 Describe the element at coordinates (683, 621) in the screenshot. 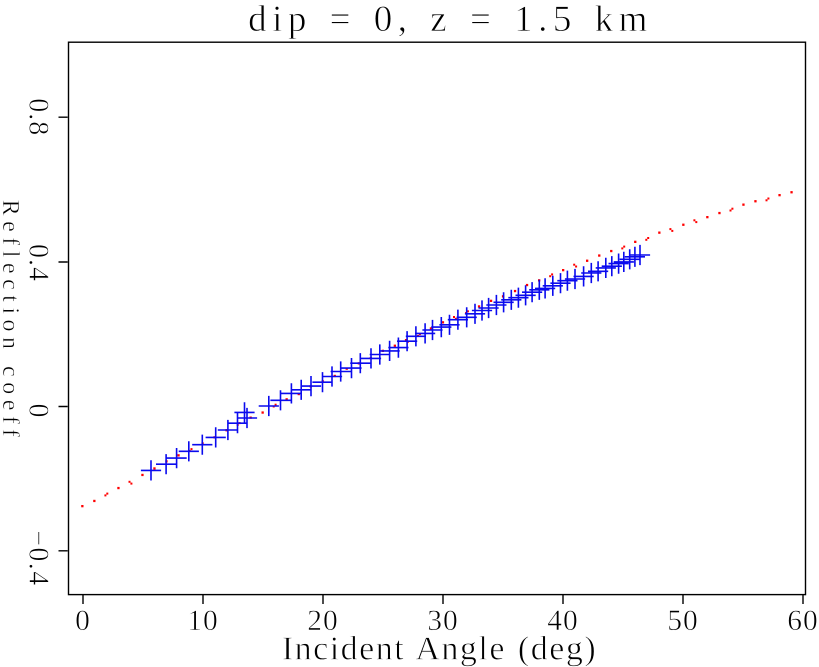

I see `svg-text: 50` at that location.